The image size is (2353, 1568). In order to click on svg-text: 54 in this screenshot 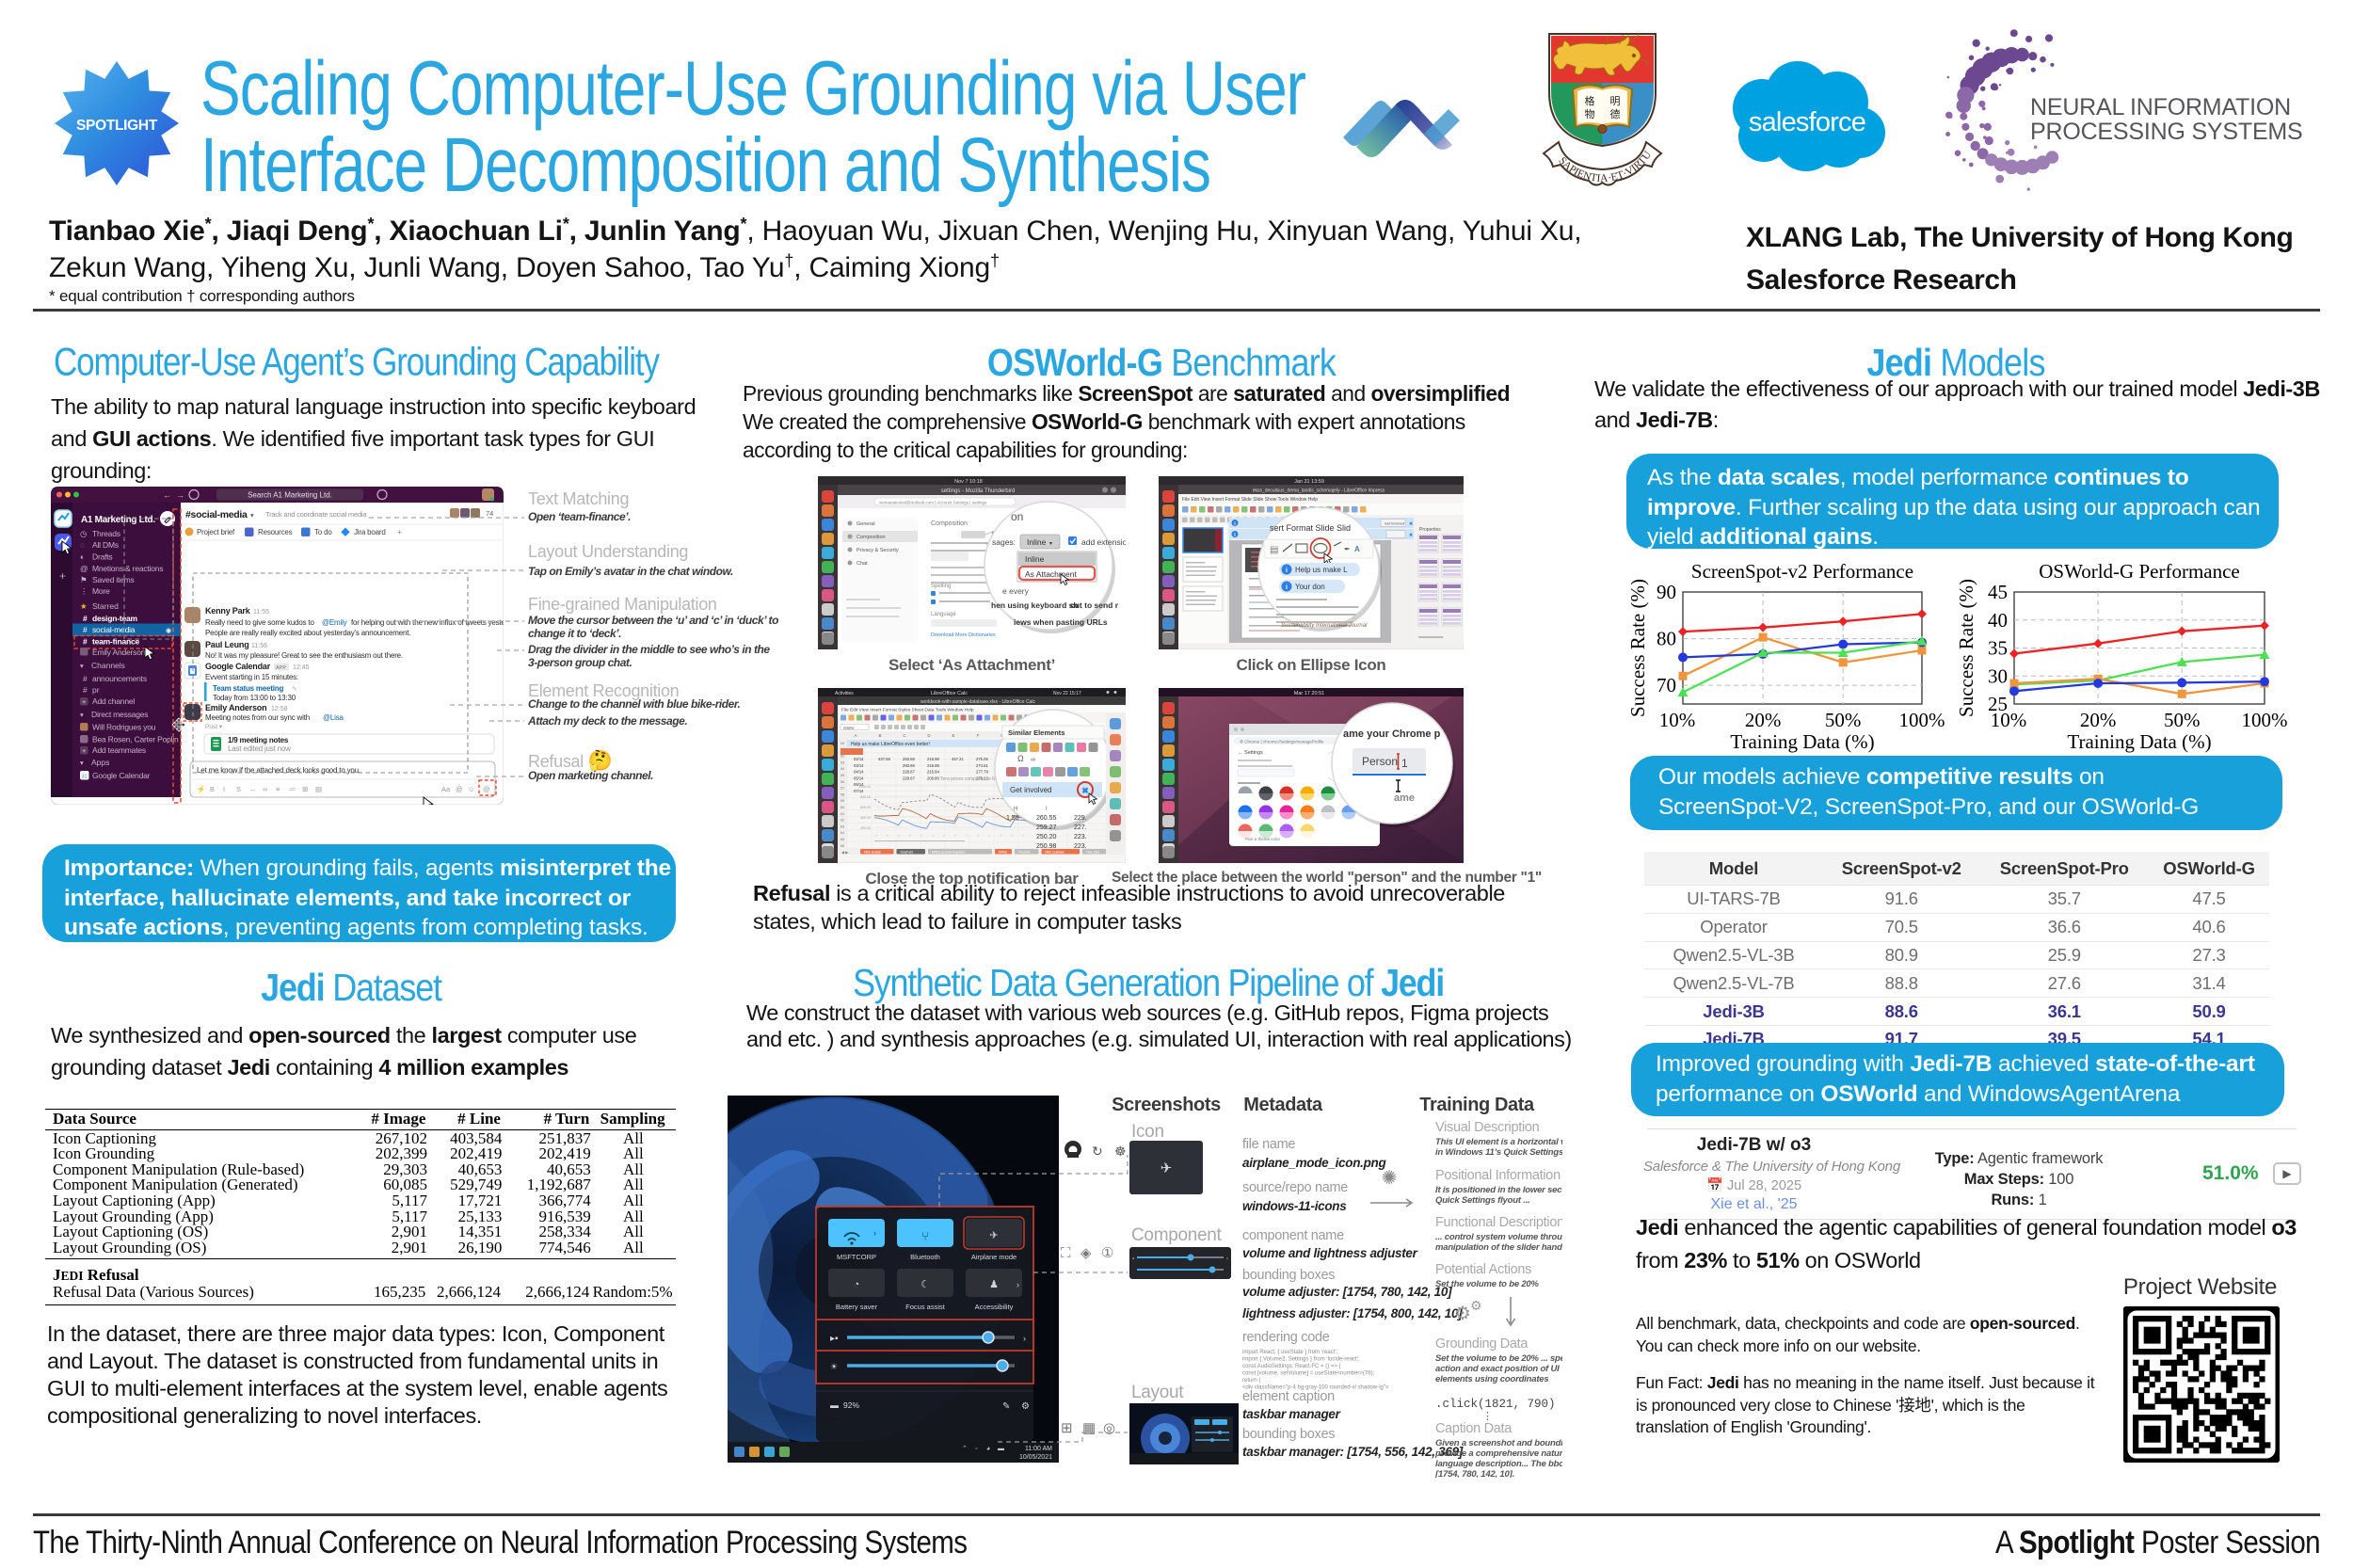, I will do `click(842, 769)`.